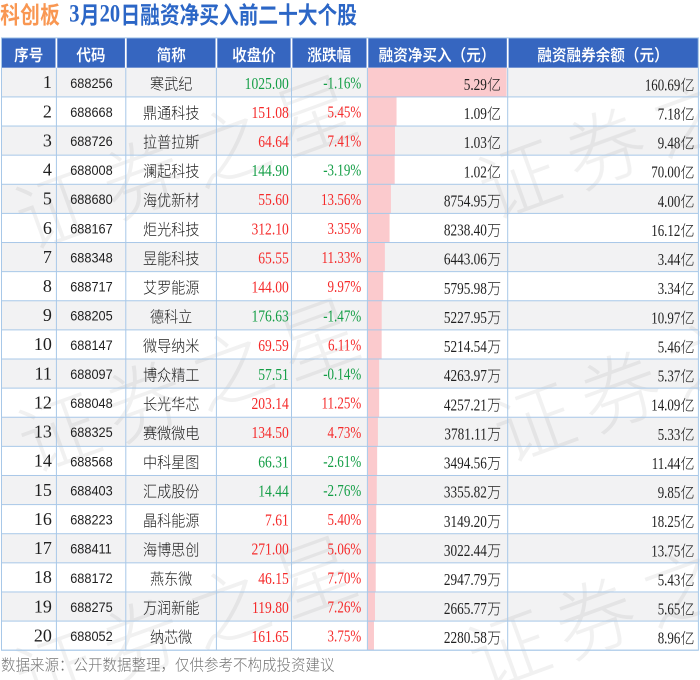 The height and width of the screenshot is (680, 700). I want to click on svg-text: 160.69, so click(662, 86).